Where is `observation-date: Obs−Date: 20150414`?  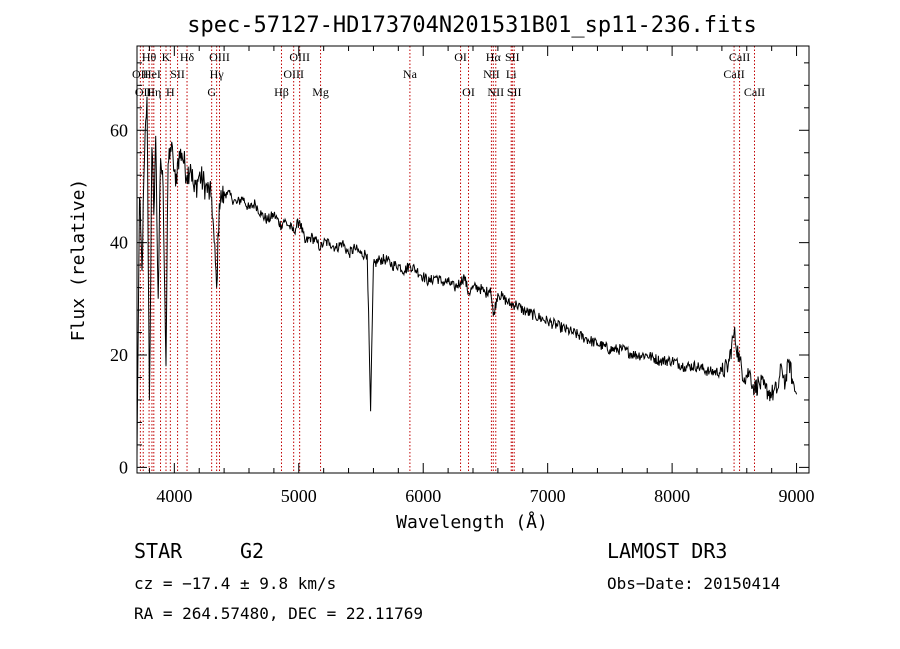
observation-date: Obs−Date: 20150414 is located at coordinates (693, 583).